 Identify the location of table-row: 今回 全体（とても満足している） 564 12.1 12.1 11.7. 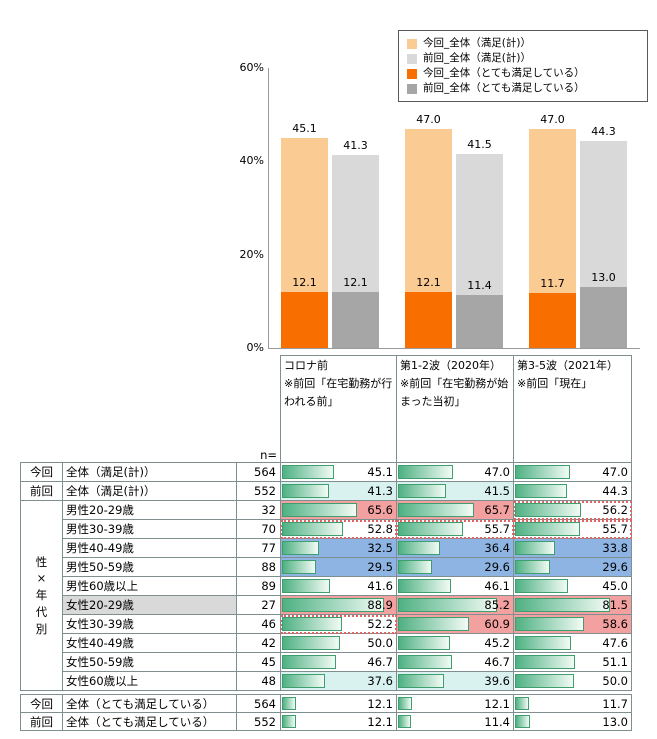
(326, 703).